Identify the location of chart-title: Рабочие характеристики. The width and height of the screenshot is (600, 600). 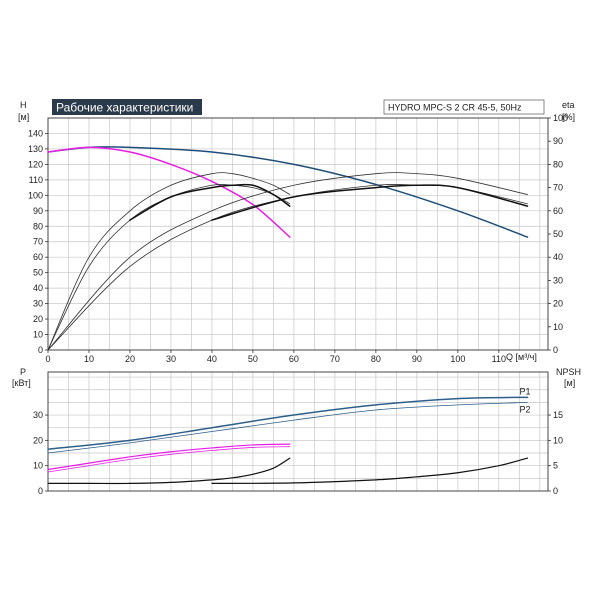
(124, 108).